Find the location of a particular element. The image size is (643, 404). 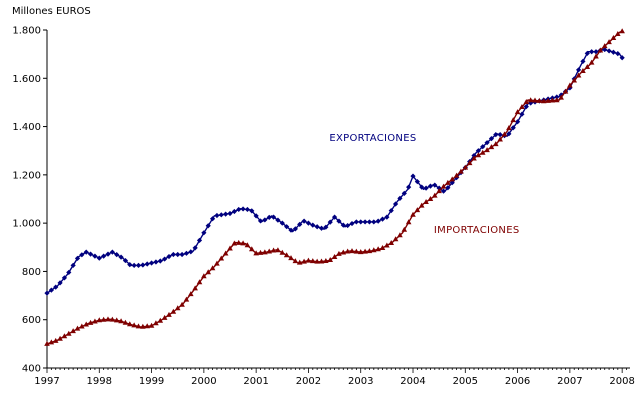

x-tick-label: 2000 is located at coordinates (203, 381).